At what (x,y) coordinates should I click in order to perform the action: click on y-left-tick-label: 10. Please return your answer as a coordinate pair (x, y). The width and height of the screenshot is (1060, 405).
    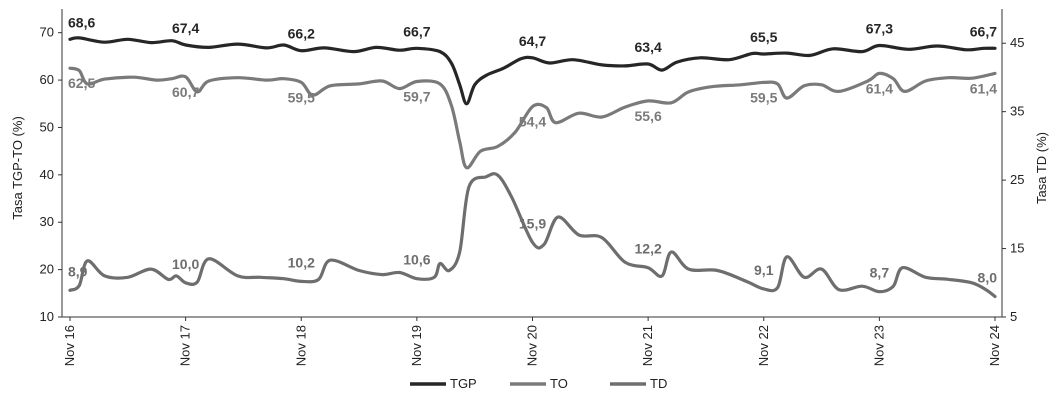
    Looking at the image, I should click on (47, 316).